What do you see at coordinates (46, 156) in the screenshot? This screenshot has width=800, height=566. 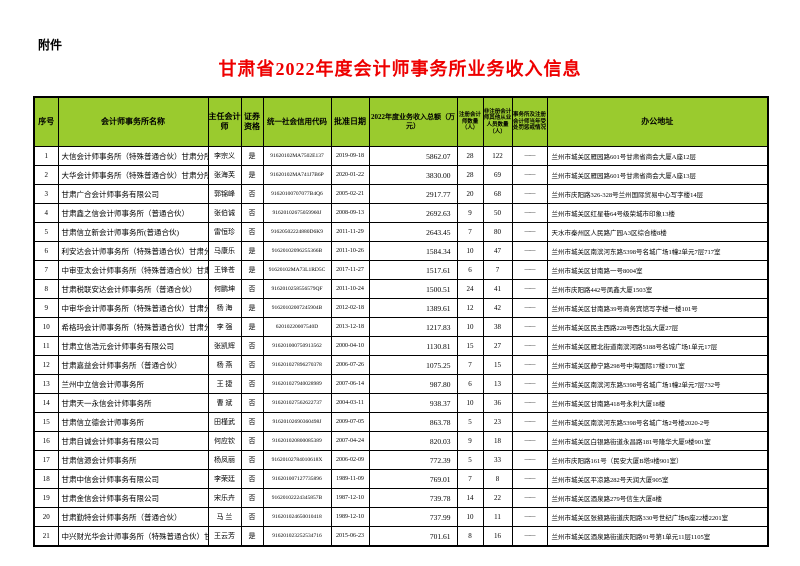 I see `cell-serial: 1` at bounding box center [46, 156].